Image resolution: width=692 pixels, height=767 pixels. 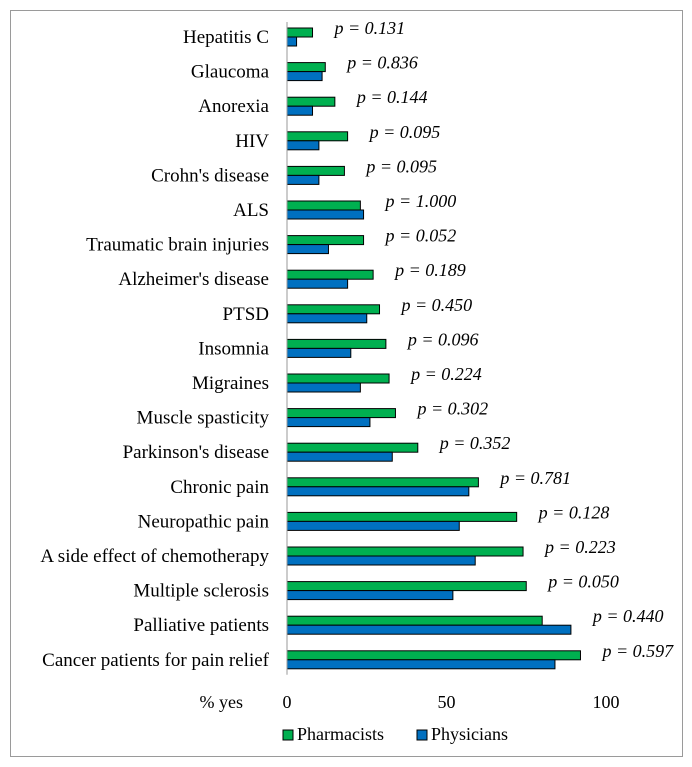 What do you see at coordinates (201, 625) in the screenshot?
I see `category-label: Palliative patients` at bounding box center [201, 625].